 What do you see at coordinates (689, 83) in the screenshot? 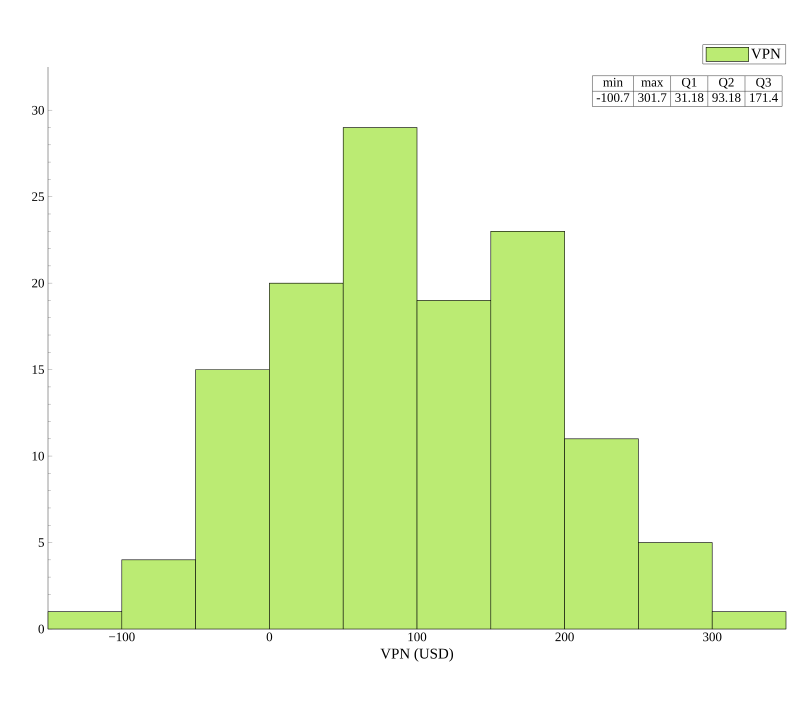
I see `annotation: Q1` at bounding box center [689, 83].